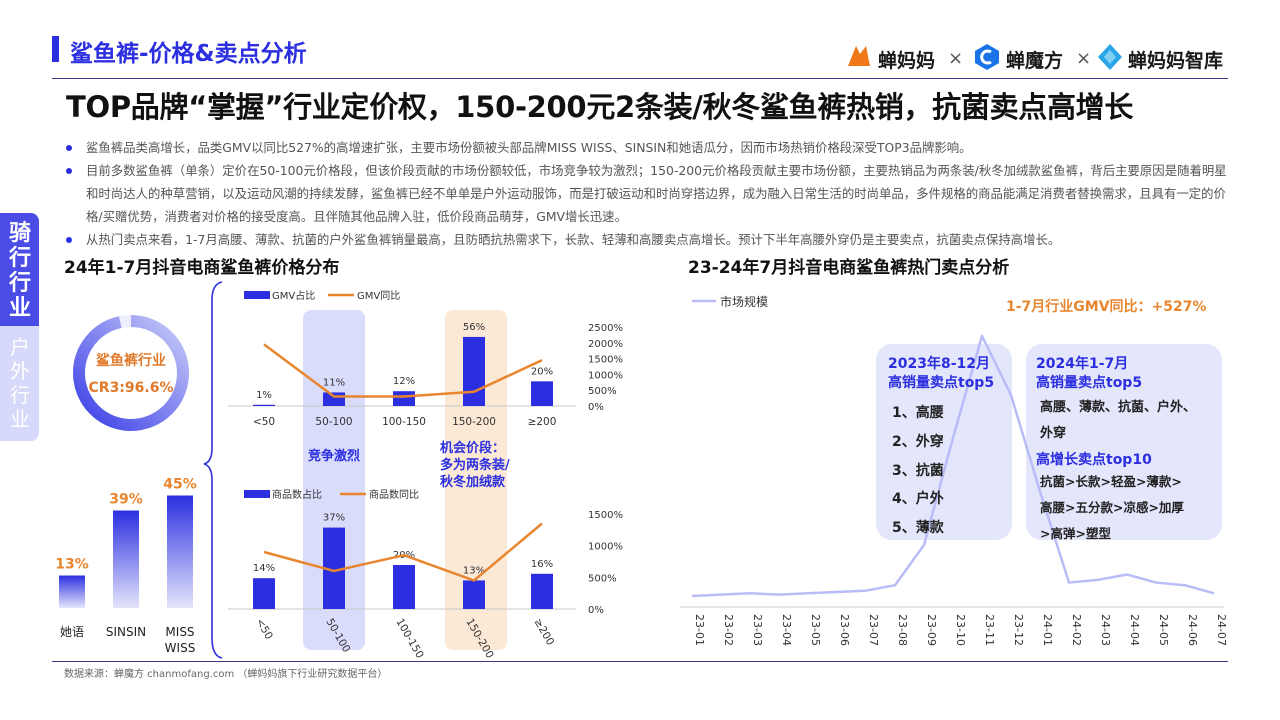  I want to click on section-title: 鲨鱼裤-价格&卖点分析, so click(188, 54).